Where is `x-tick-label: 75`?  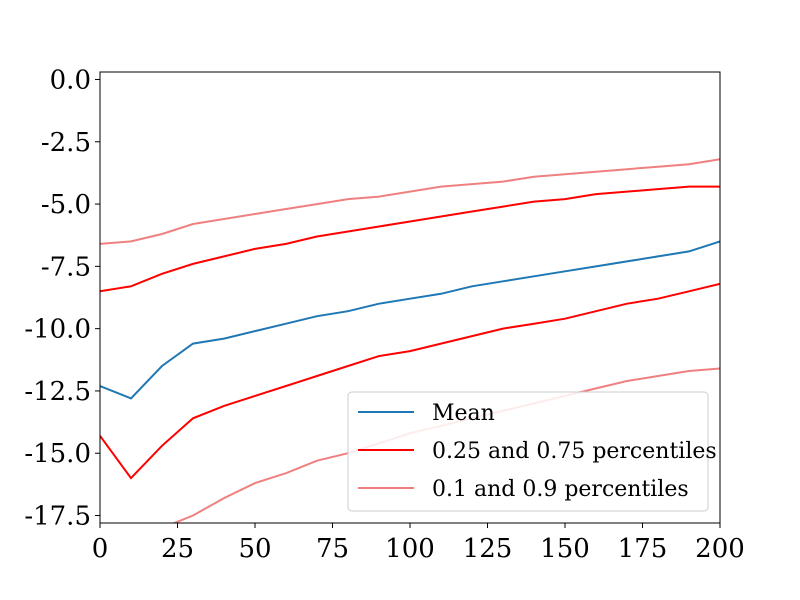
x-tick-label: 75 is located at coordinates (332, 549).